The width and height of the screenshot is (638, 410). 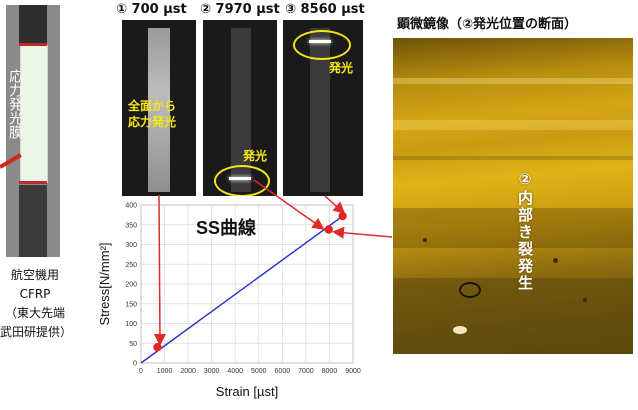 I want to click on specimen-caption: 航空機用 CFRP （東大先端 武田研提供）, so click(x=36, y=304).